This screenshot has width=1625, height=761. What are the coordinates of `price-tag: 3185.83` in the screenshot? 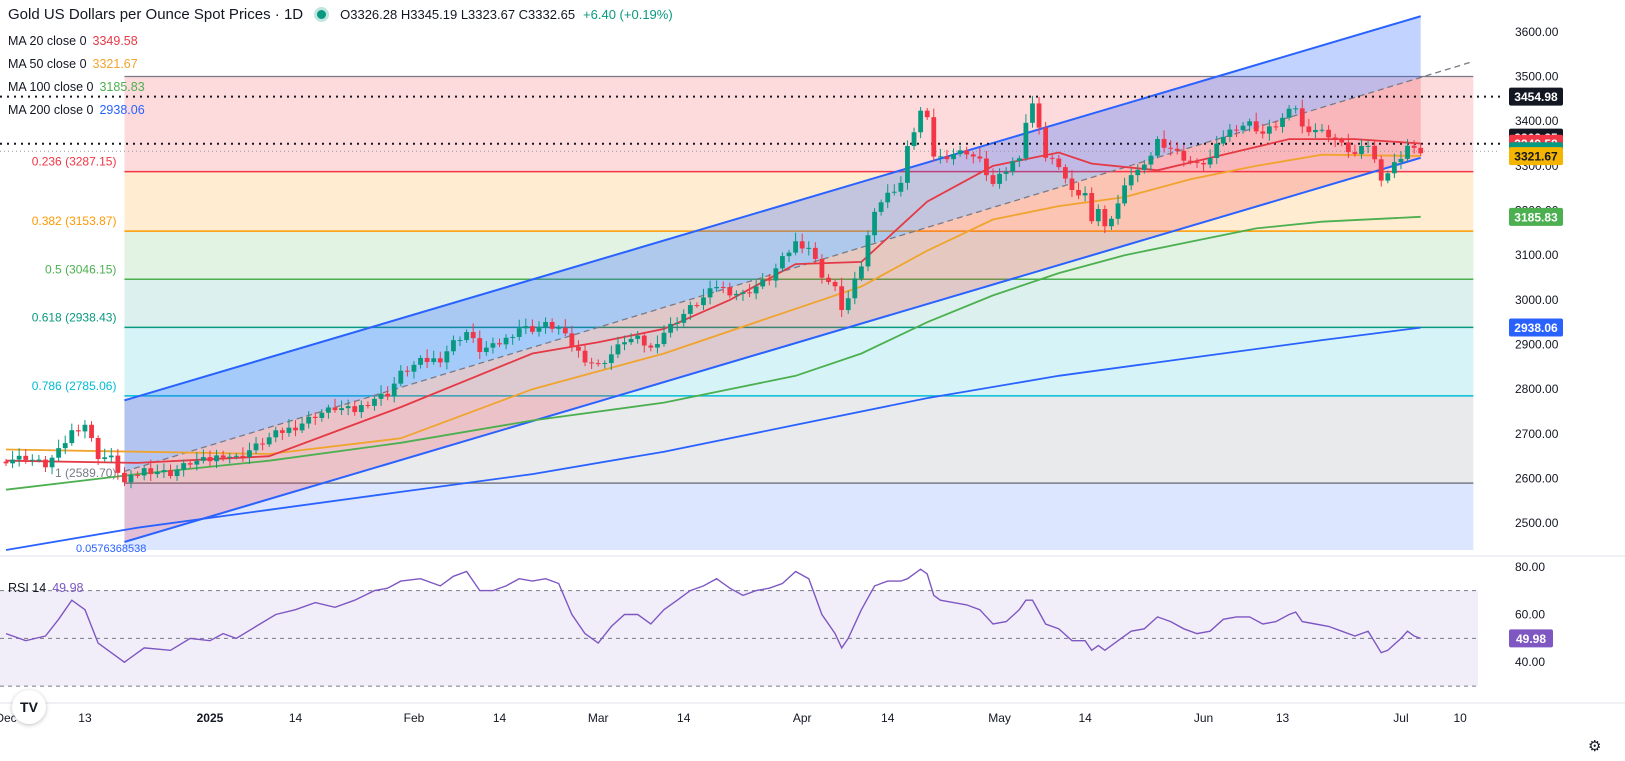 It's located at (1536, 216).